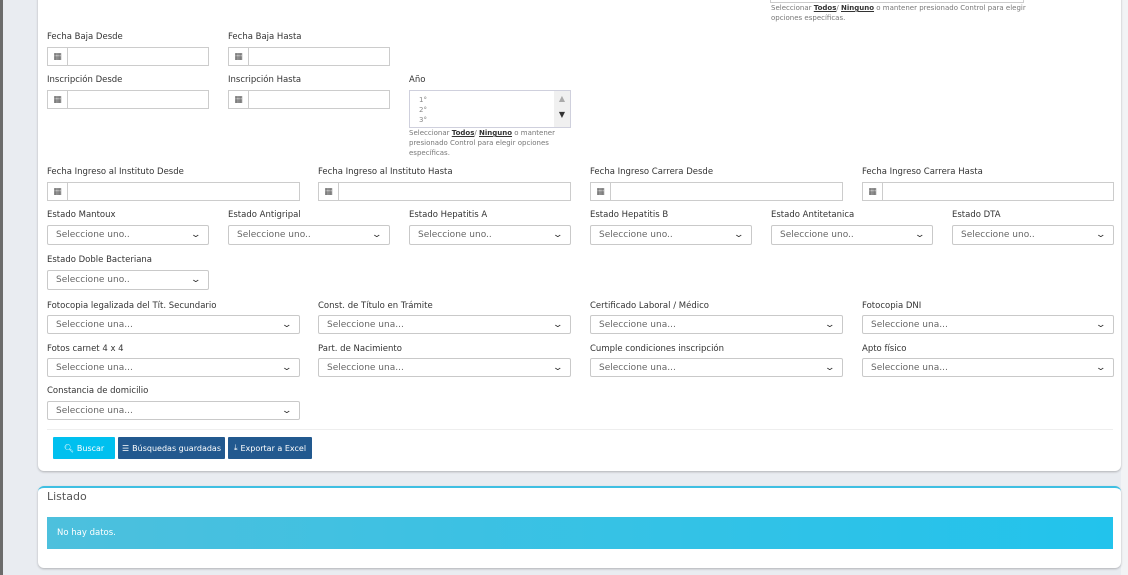  I want to click on scroll-down-icon: ▼, so click(562, 114).